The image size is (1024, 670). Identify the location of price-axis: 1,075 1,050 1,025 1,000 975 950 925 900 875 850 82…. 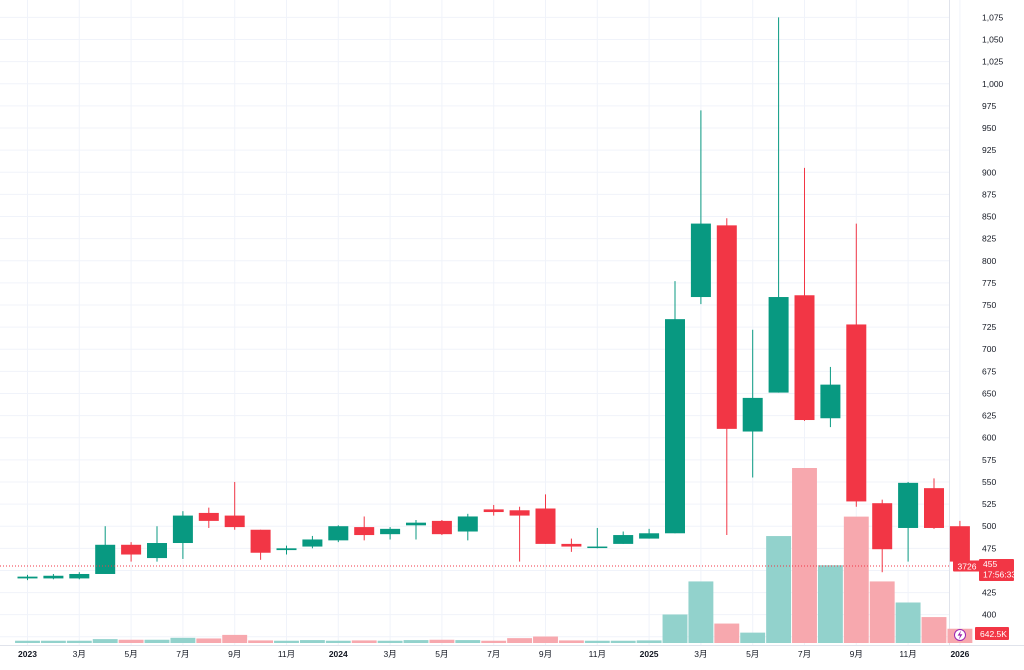
(993, 326).